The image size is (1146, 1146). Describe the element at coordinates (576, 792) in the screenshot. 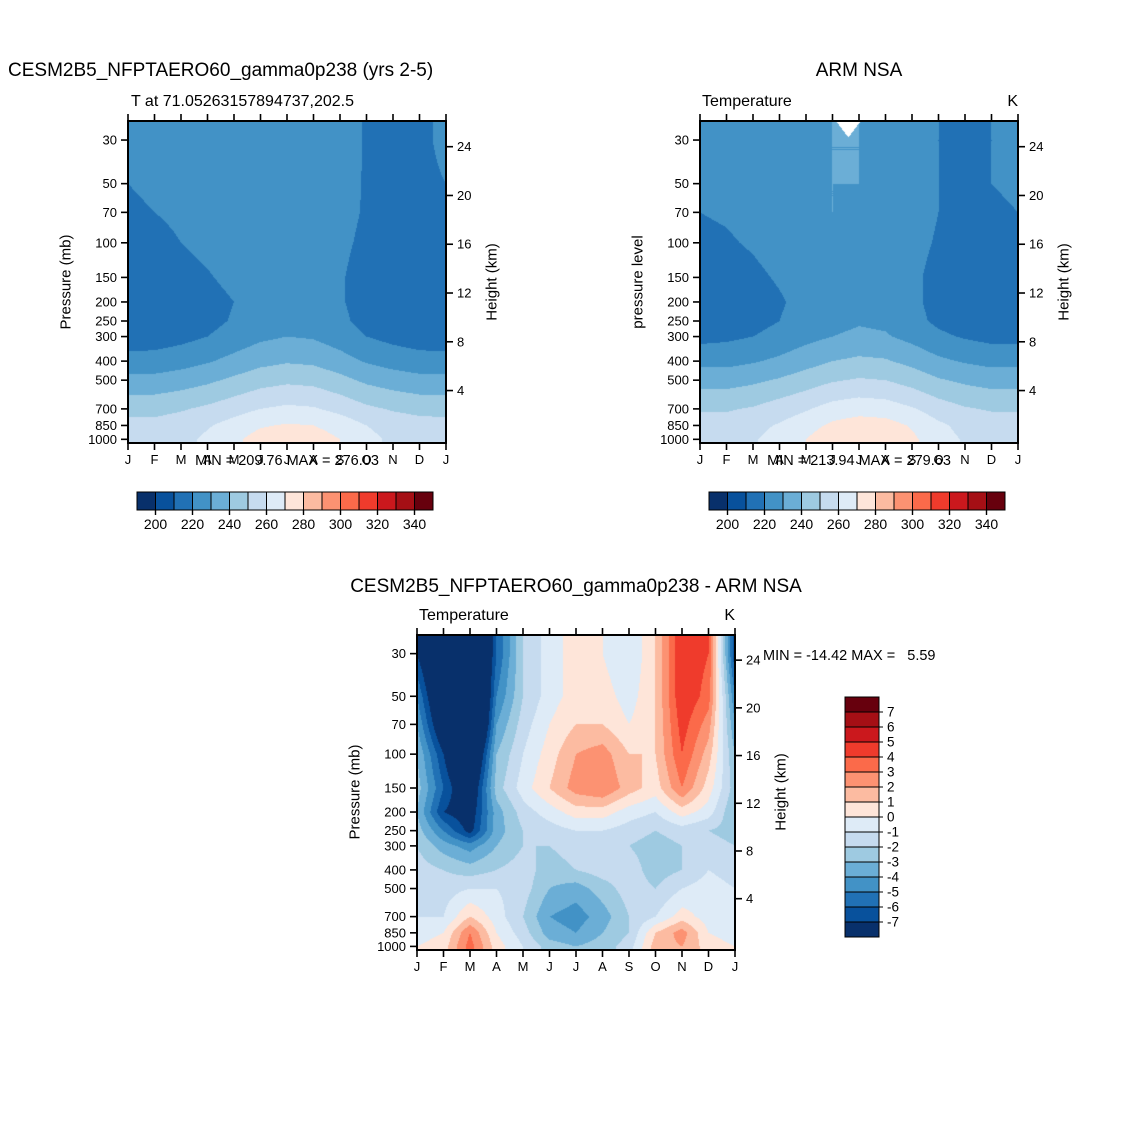

I see `contour-plot-diff` at that location.